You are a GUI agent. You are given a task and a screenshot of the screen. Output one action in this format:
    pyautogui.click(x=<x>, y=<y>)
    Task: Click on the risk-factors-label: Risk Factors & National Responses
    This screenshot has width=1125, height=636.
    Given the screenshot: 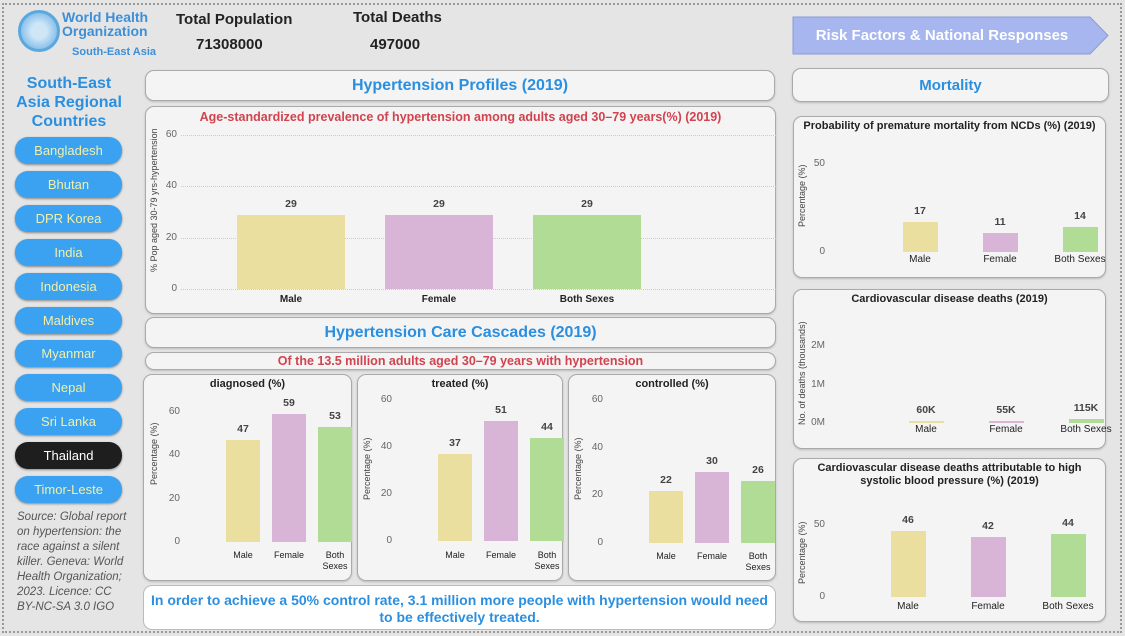 What is the action you would take?
    pyautogui.click(x=942, y=35)
    